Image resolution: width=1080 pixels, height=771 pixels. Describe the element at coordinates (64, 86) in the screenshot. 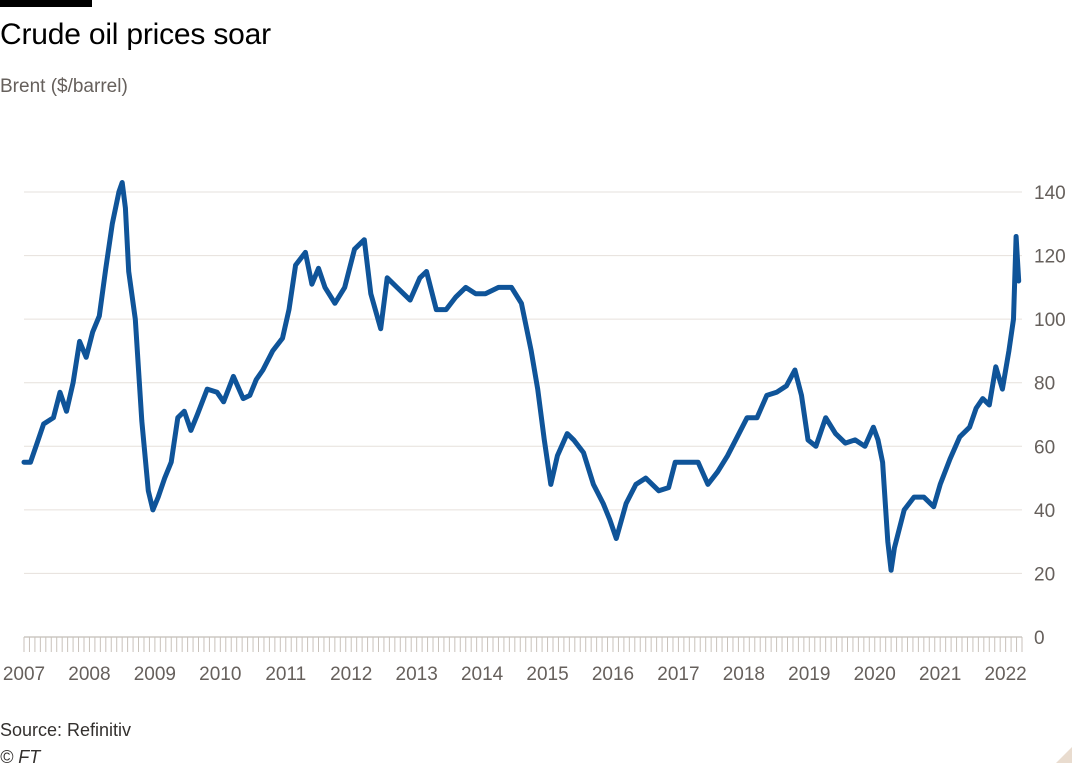

I see `chart-subtitle: Brent ($/barrel)` at that location.